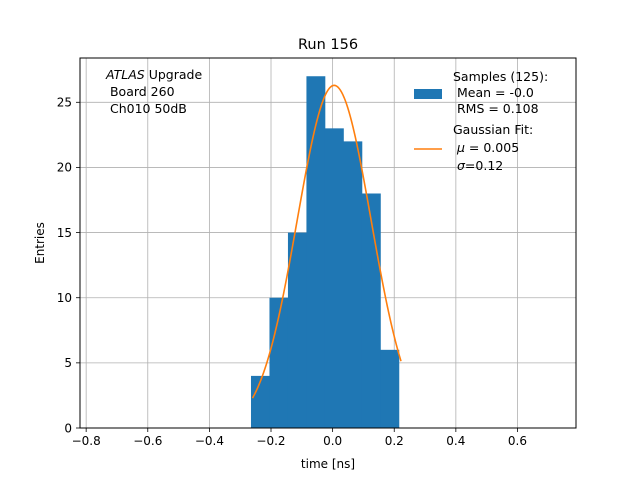 The height and width of the screenshot is (480, 640). I want to click on x-tick-label-0: −0.8, so click(86, 441).